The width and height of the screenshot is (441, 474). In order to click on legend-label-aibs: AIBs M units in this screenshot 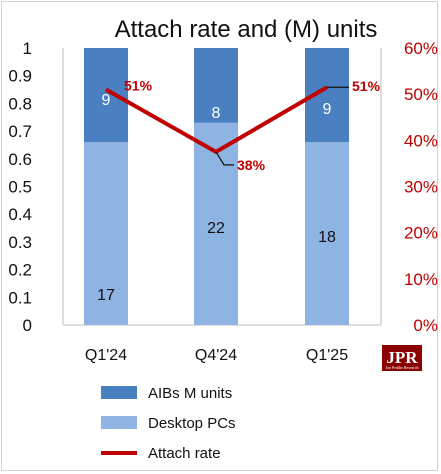, I will do `click(190, 393)`.